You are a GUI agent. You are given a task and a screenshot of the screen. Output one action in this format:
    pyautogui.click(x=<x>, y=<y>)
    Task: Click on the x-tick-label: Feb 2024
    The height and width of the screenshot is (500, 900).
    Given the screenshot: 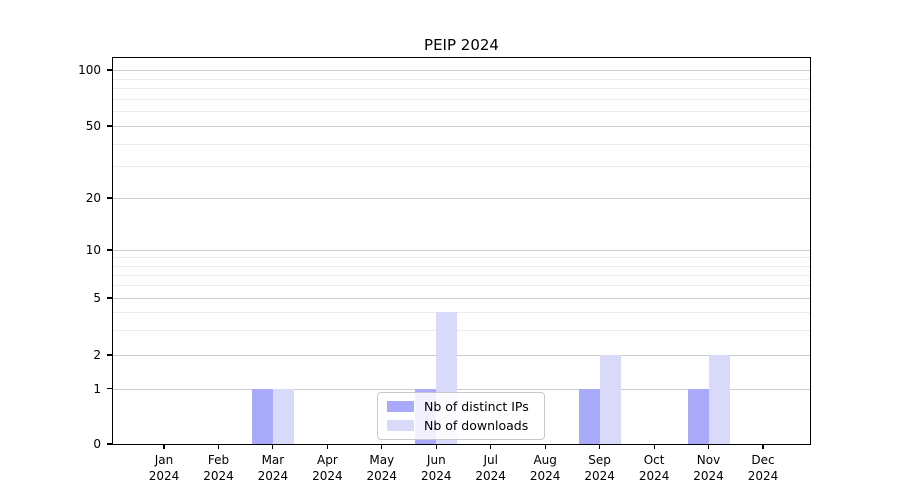 What is the action you would take?
    pyautogui.click(x=219, y=468)
    